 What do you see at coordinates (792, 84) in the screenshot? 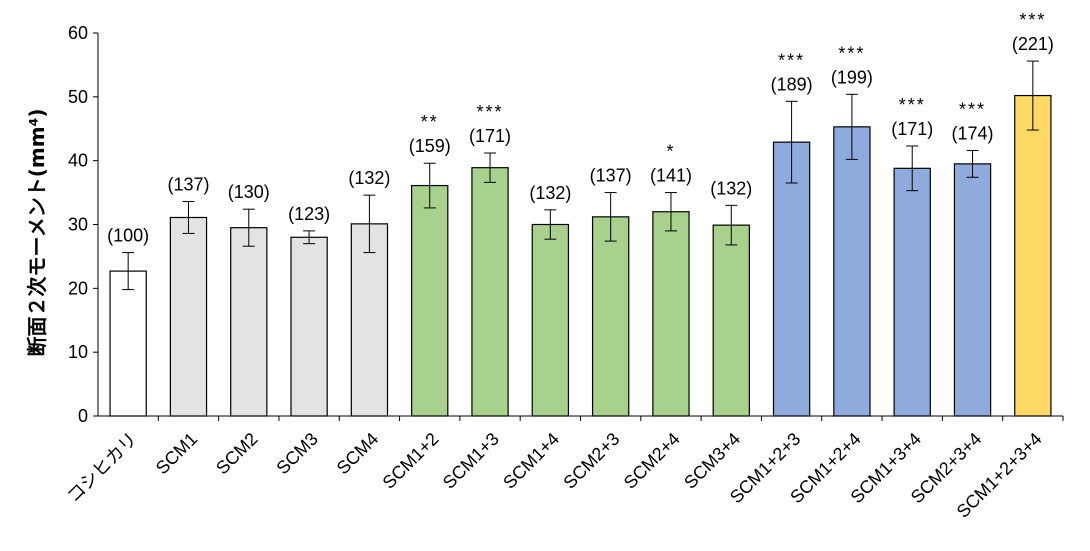
I see `bar-value-label: (189)` at bounding box center [792, 84].